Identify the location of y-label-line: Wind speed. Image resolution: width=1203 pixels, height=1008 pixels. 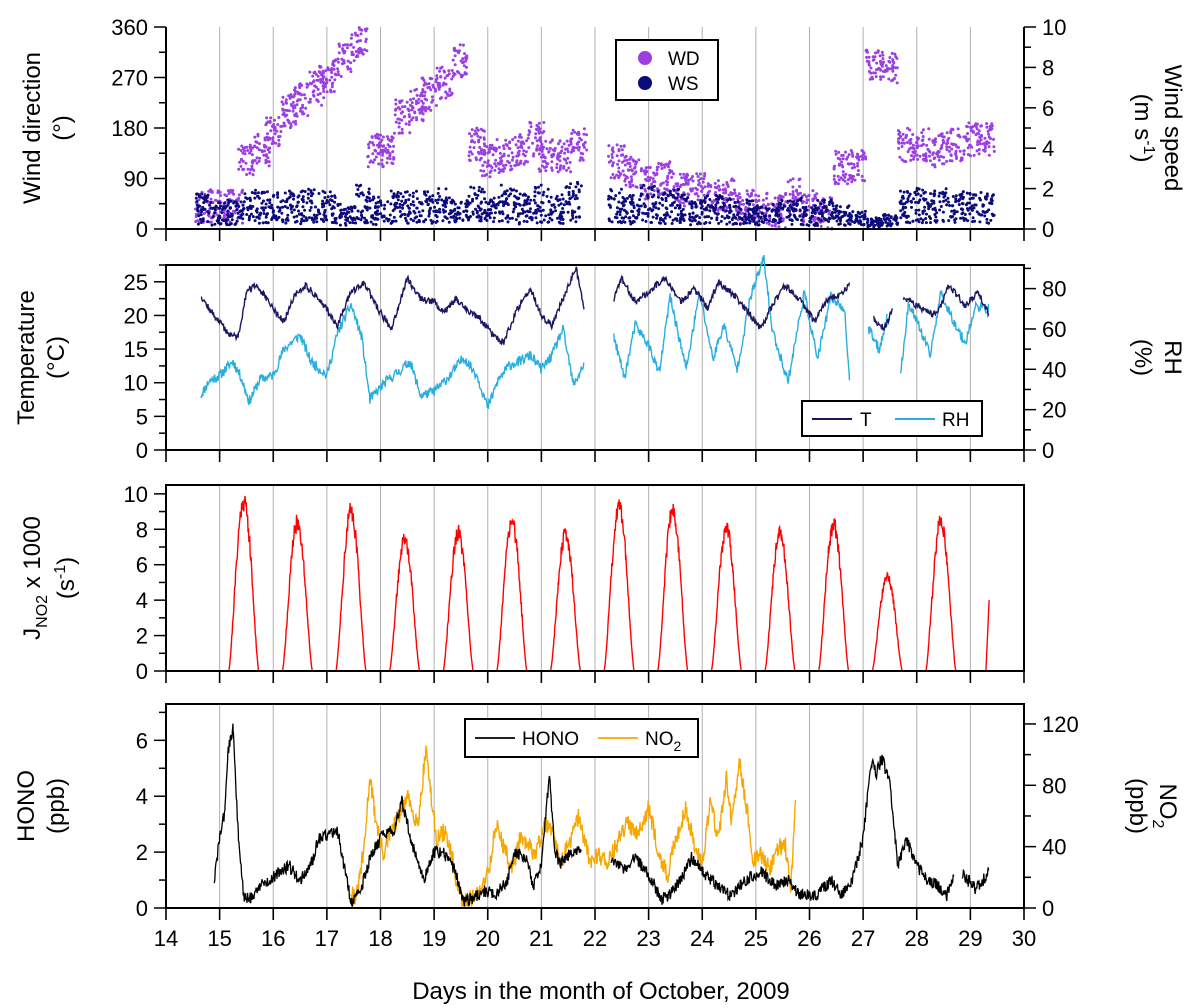
(1172, 128).